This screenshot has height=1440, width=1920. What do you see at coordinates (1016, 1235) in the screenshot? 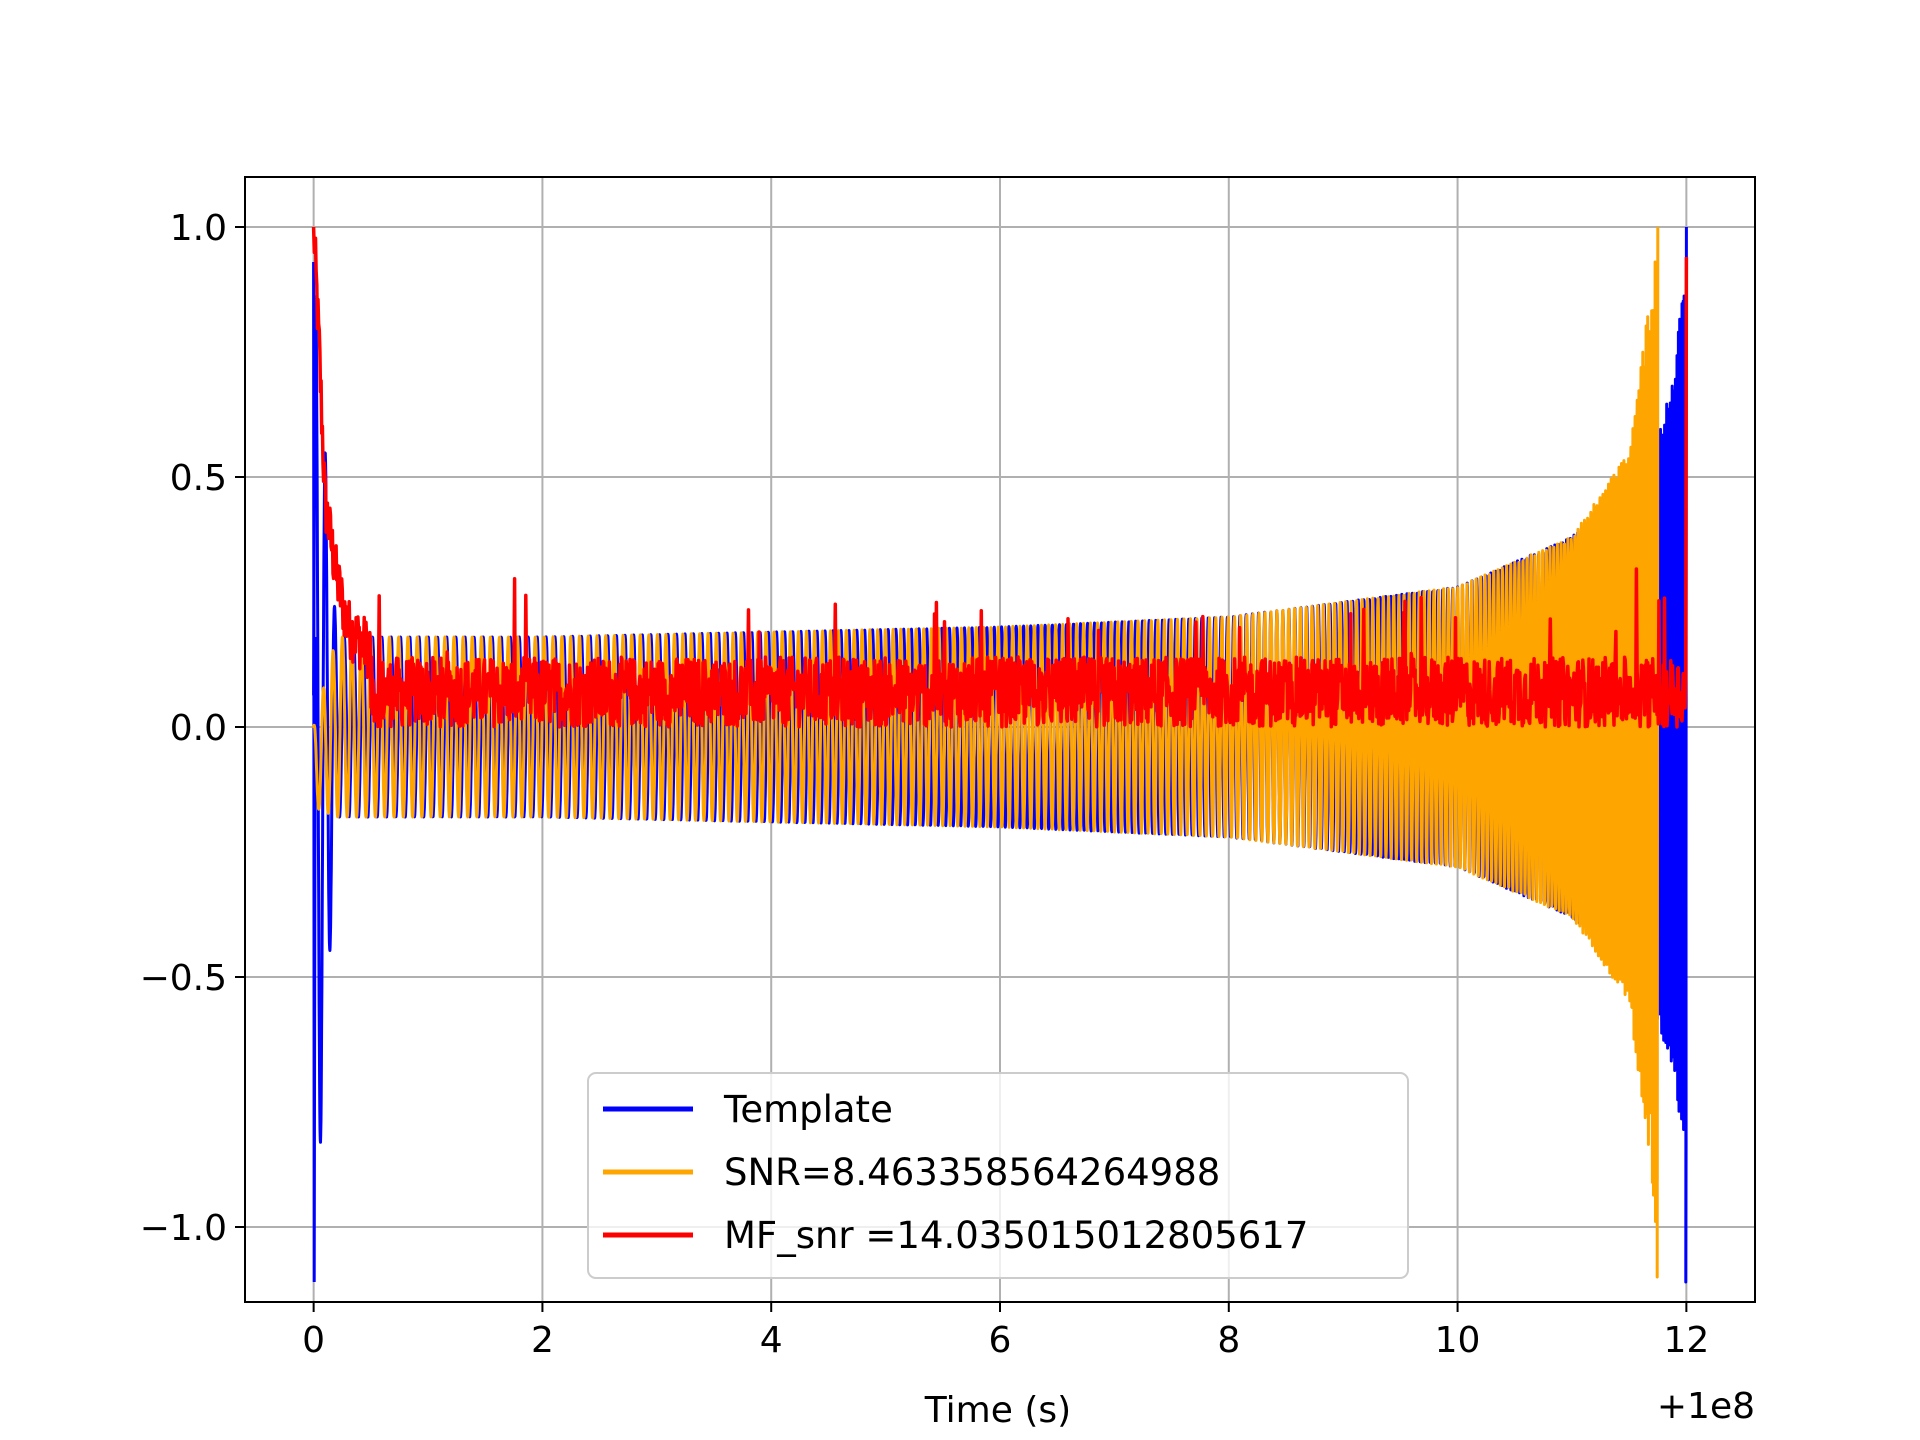
I see `legend-label-mf-snr: MF_snr =14.035015012805617` at bounding box center [1016, 1235].